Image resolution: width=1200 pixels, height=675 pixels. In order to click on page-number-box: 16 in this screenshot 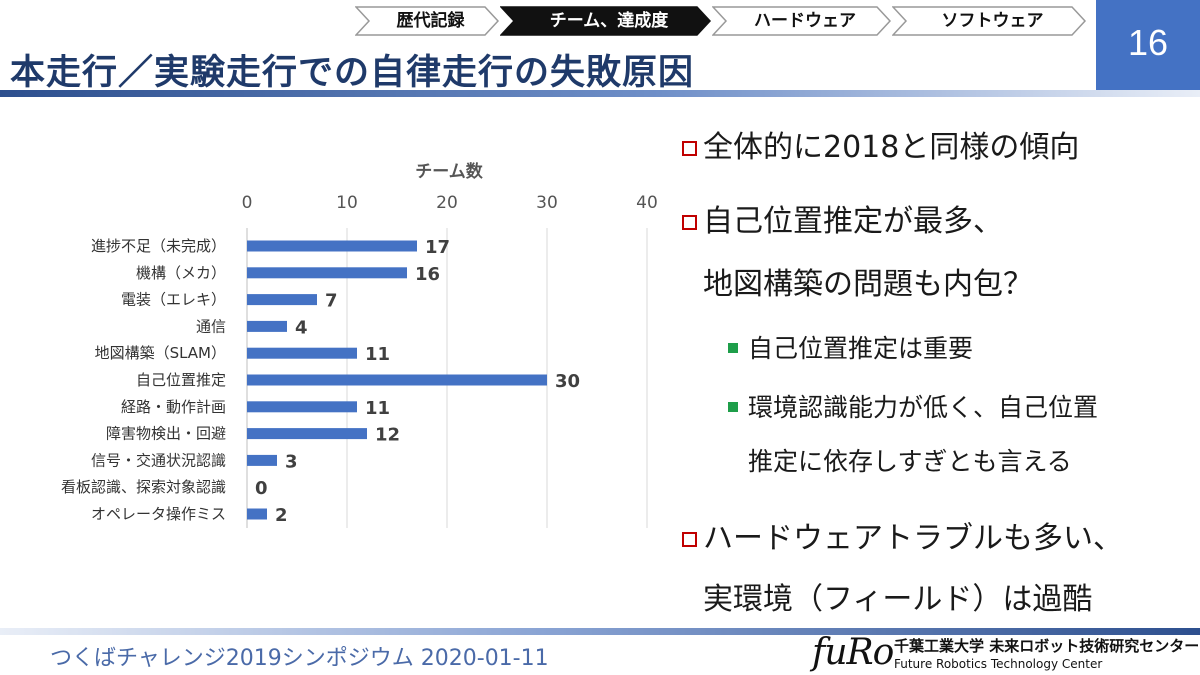, I will do `click(1148, 45)`.